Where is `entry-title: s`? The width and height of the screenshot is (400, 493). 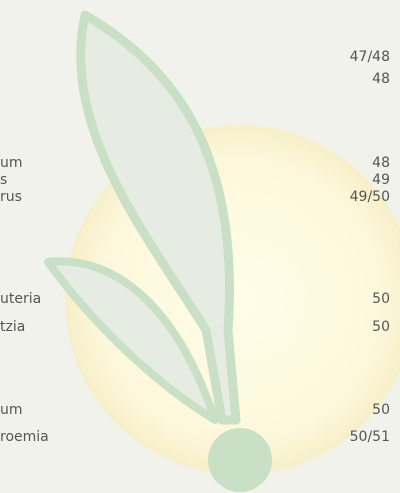
entry-title: s is located at coordinates (4, 180).